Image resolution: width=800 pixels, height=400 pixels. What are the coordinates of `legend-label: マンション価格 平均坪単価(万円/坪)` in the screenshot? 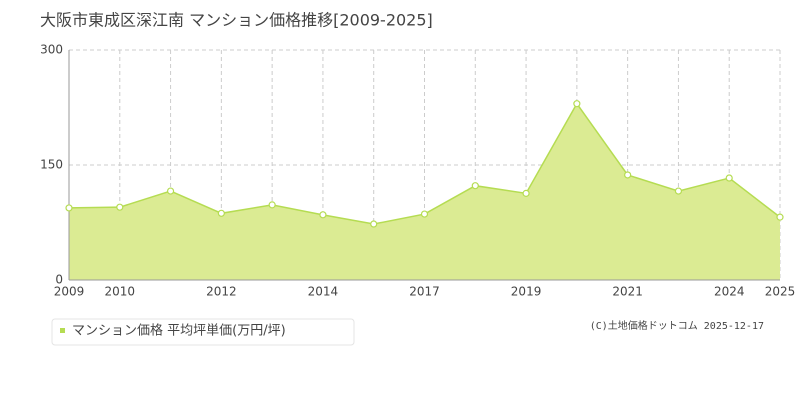 It's located at (179, 331).